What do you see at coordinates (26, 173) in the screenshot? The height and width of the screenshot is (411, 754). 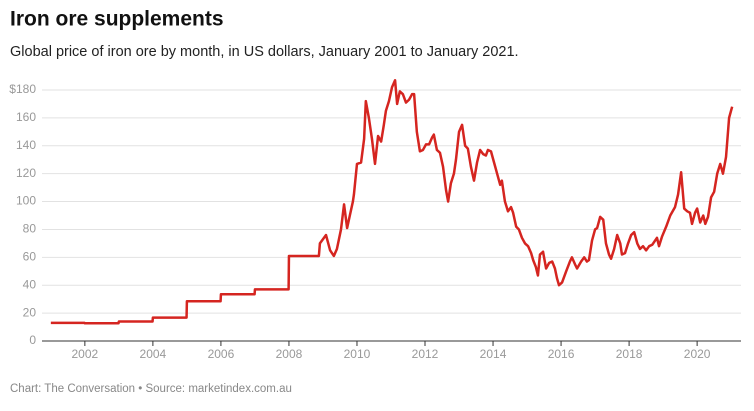 I see `y-tick-label: 120` at bounding box center [26, 173].